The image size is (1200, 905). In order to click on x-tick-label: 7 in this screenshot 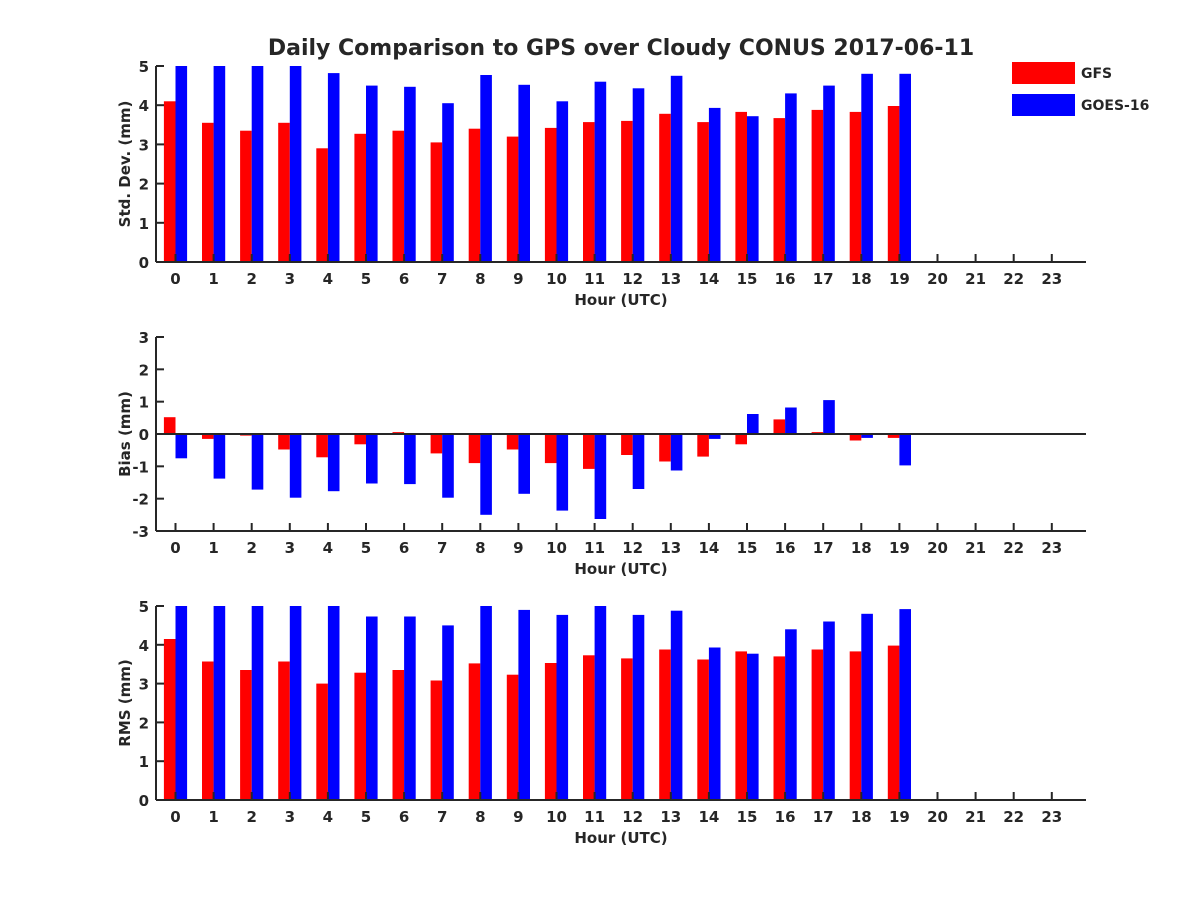, I will do `click(442, 817)`.